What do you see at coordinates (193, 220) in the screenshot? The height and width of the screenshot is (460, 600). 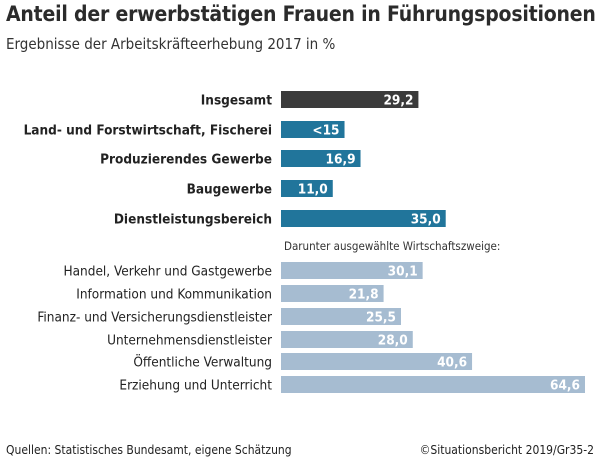 I see `category-label: Dienstleistungsbereich` at bounding box center [193, 220].